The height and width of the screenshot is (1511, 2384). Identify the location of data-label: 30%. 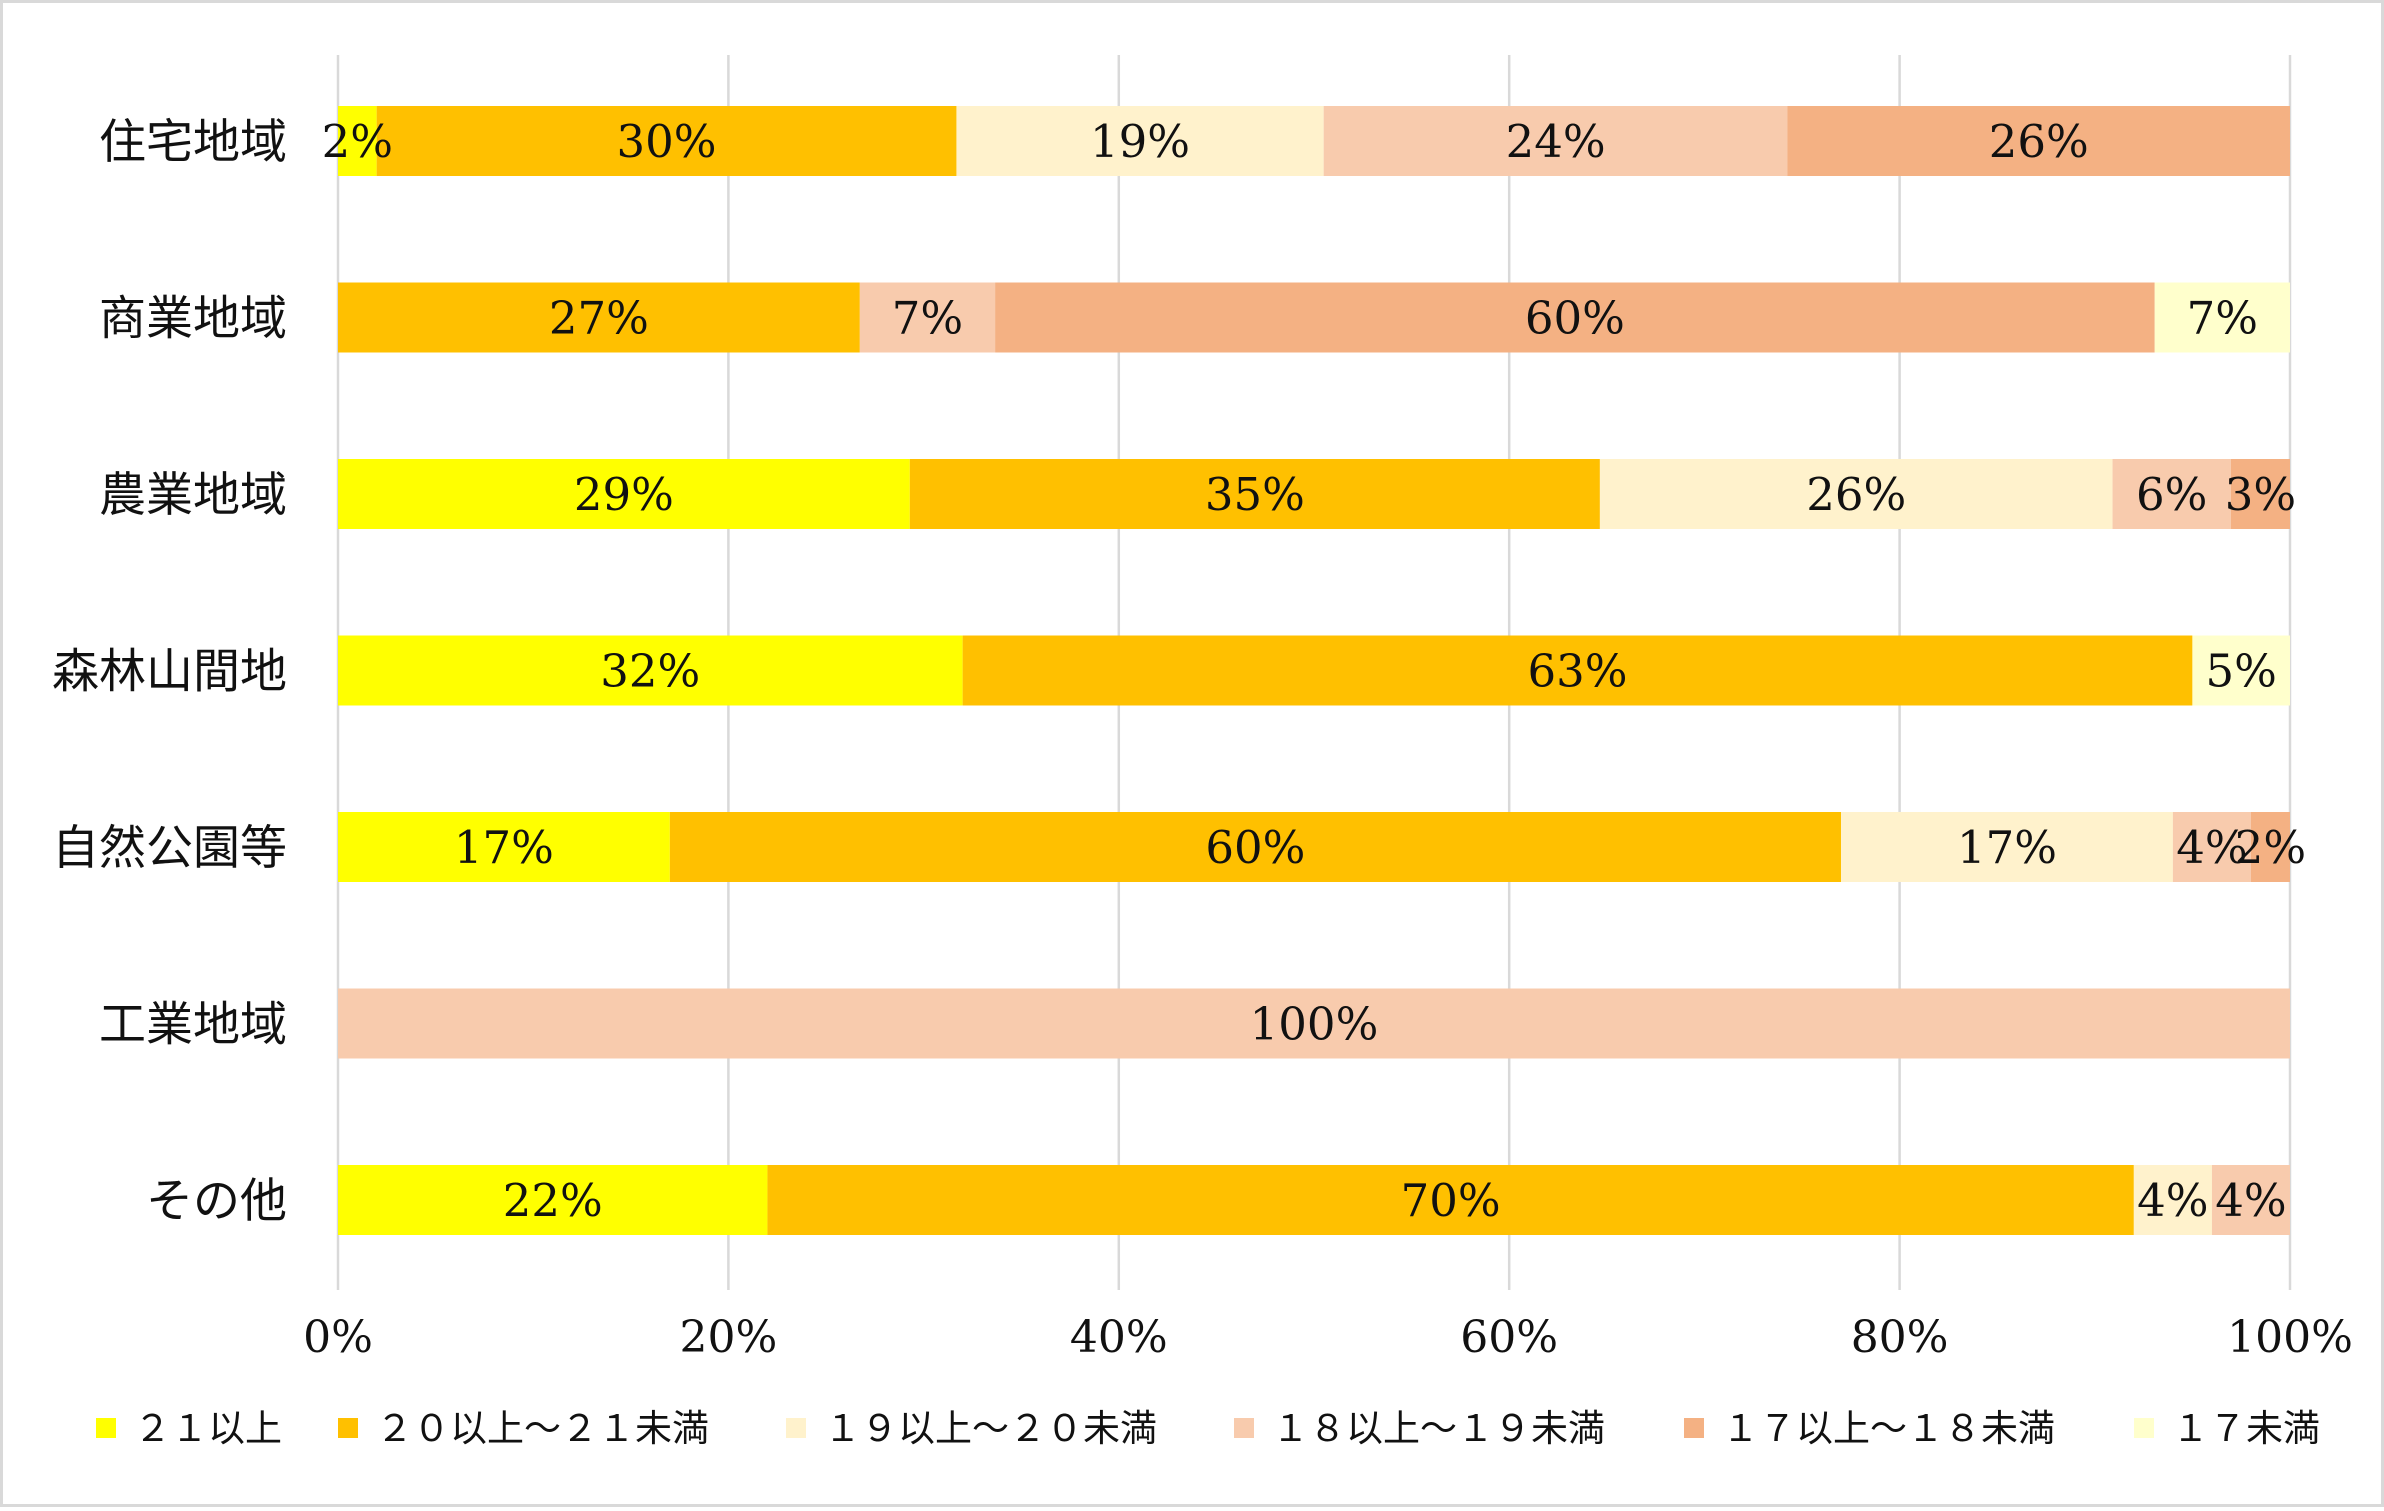
(667, 141).